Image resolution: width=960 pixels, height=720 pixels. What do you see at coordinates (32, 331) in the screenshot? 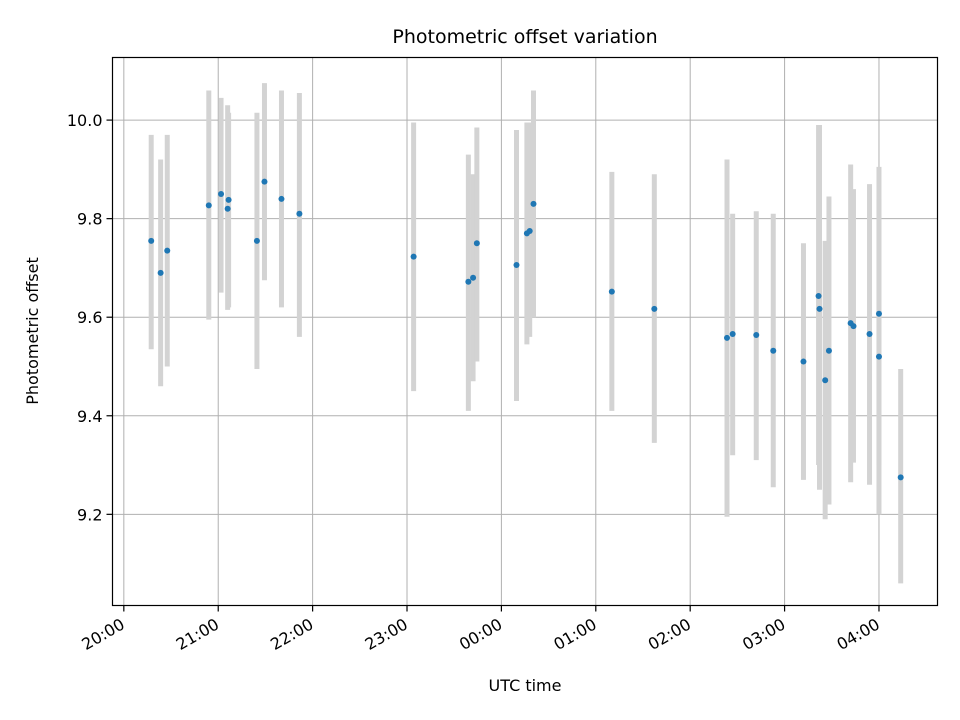
I see `y-axis-label: Photometric offset` at bounding box center [32, 331].